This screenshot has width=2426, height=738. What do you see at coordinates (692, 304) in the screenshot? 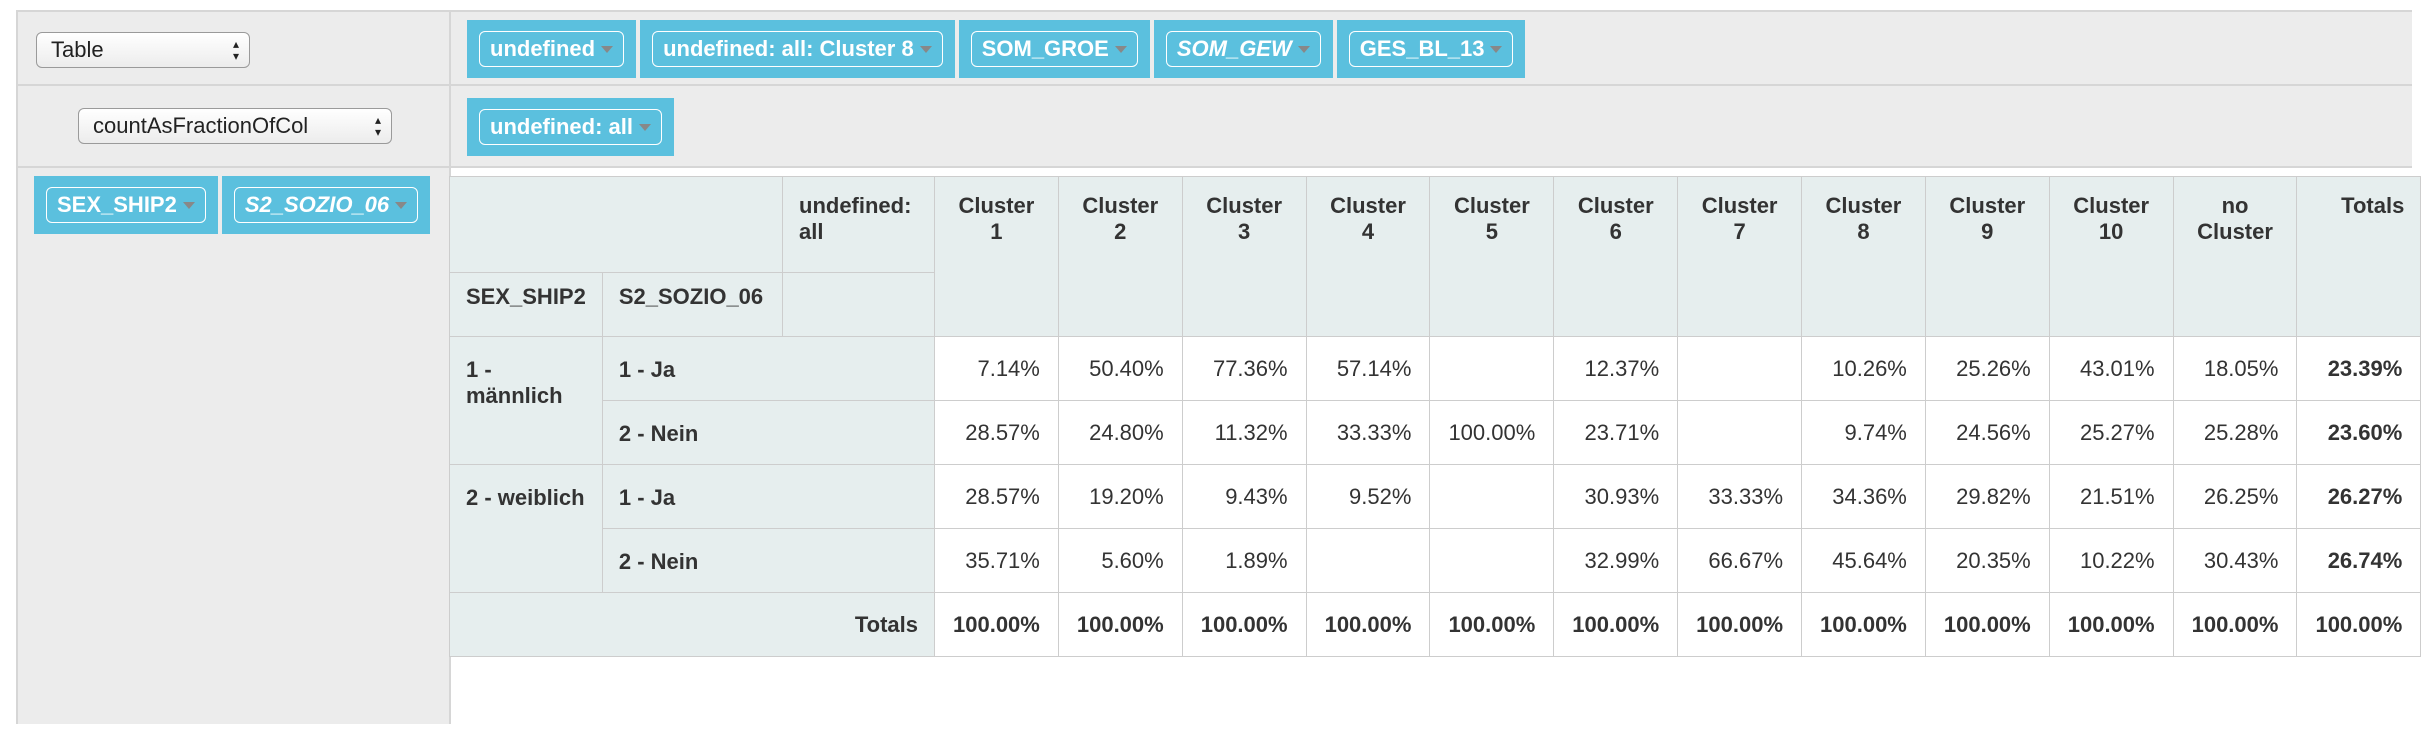
I see `row-header-label: S2_SOZIO_06` at bounding box center [692, 304].